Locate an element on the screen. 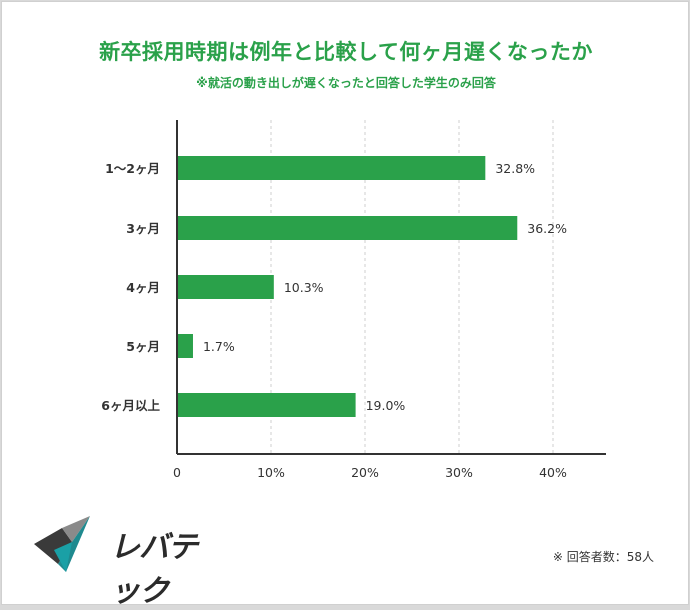 This screenshot has width=690, height=610. brand-name: レバテック is located at coordinates (154, 569).